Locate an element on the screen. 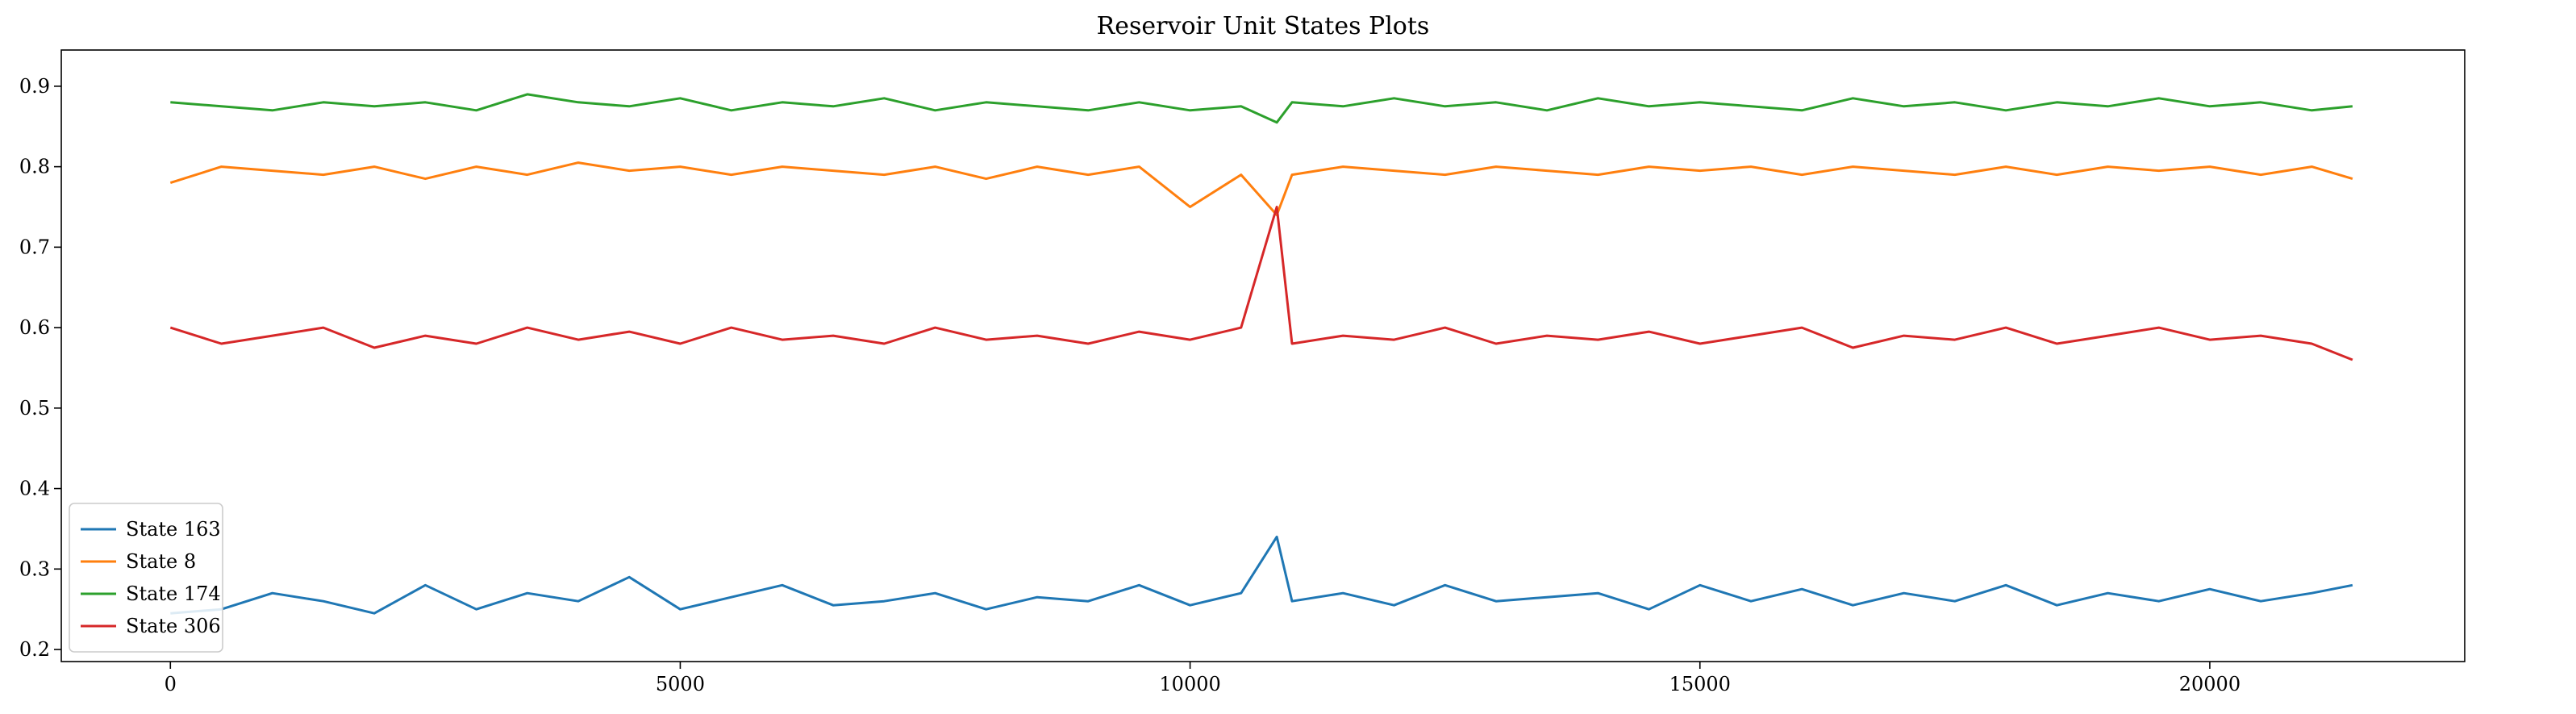 The height and width of the screenshot is (714, 2576). y-tick-label: 0.3 is located at coordinates (34, 569).